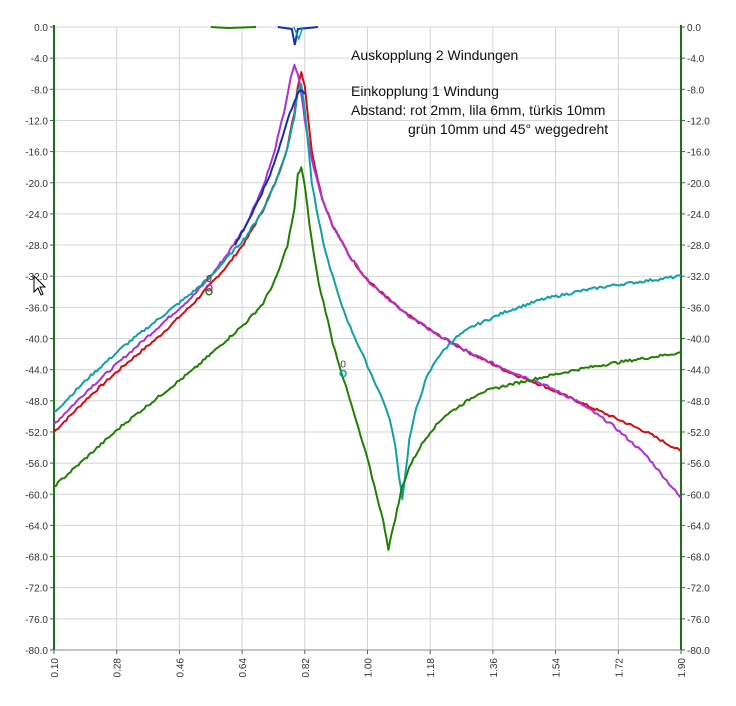 This screenshot has height=706, width=736. Describe the element at coordinates (243, 668) in the screenshot. I see `x-tick-label: 0.64` at that location.